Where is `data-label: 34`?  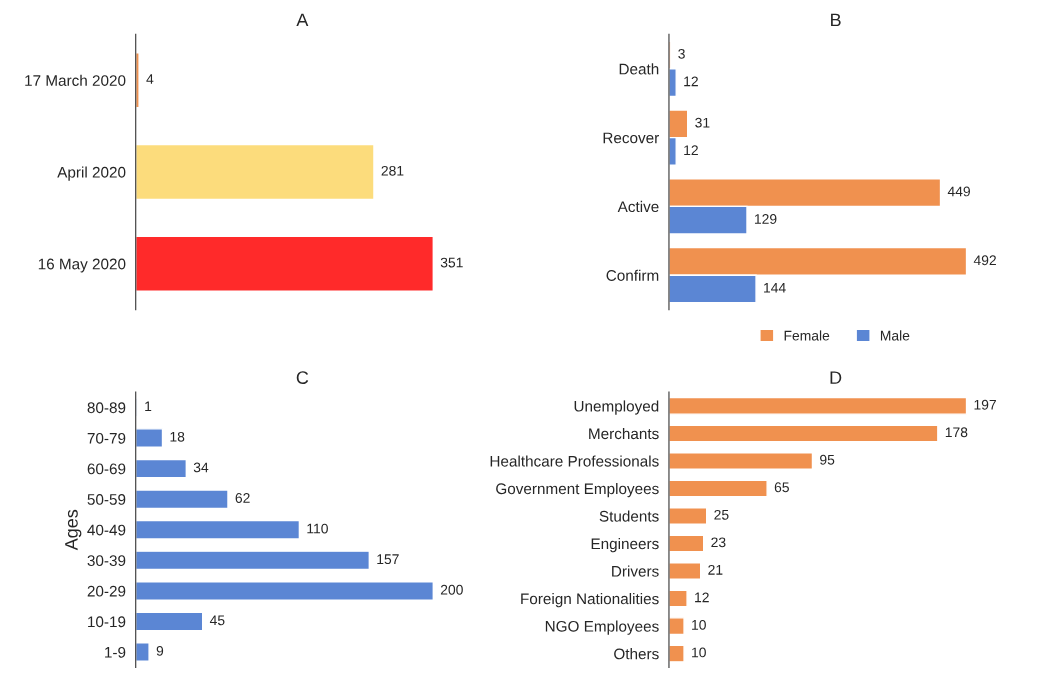 data-label: 34 is located at coordinates (201, 467).